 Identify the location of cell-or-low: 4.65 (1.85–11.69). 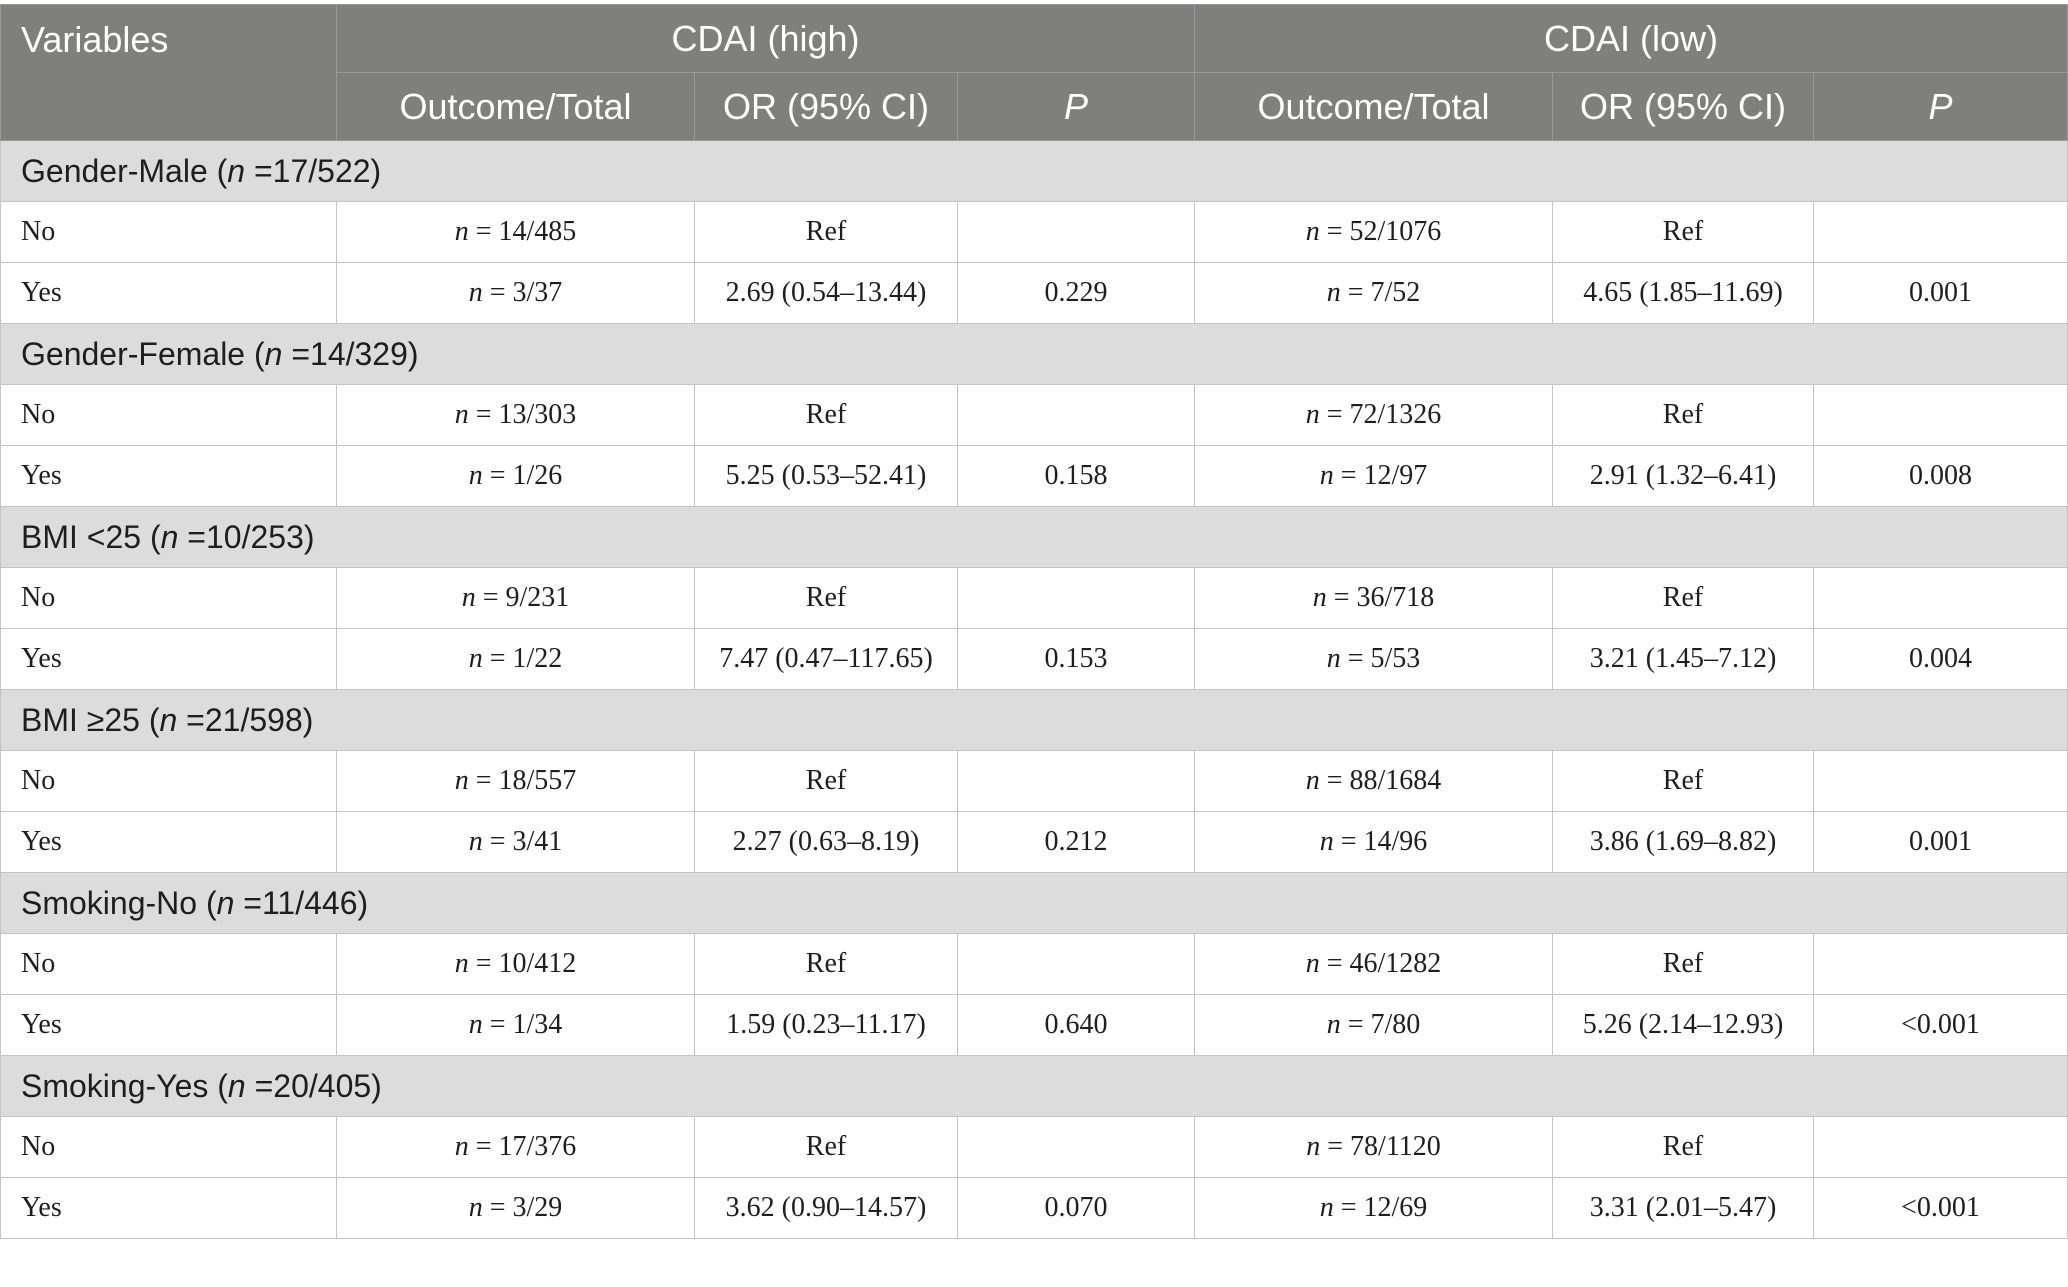
(1683, 293).